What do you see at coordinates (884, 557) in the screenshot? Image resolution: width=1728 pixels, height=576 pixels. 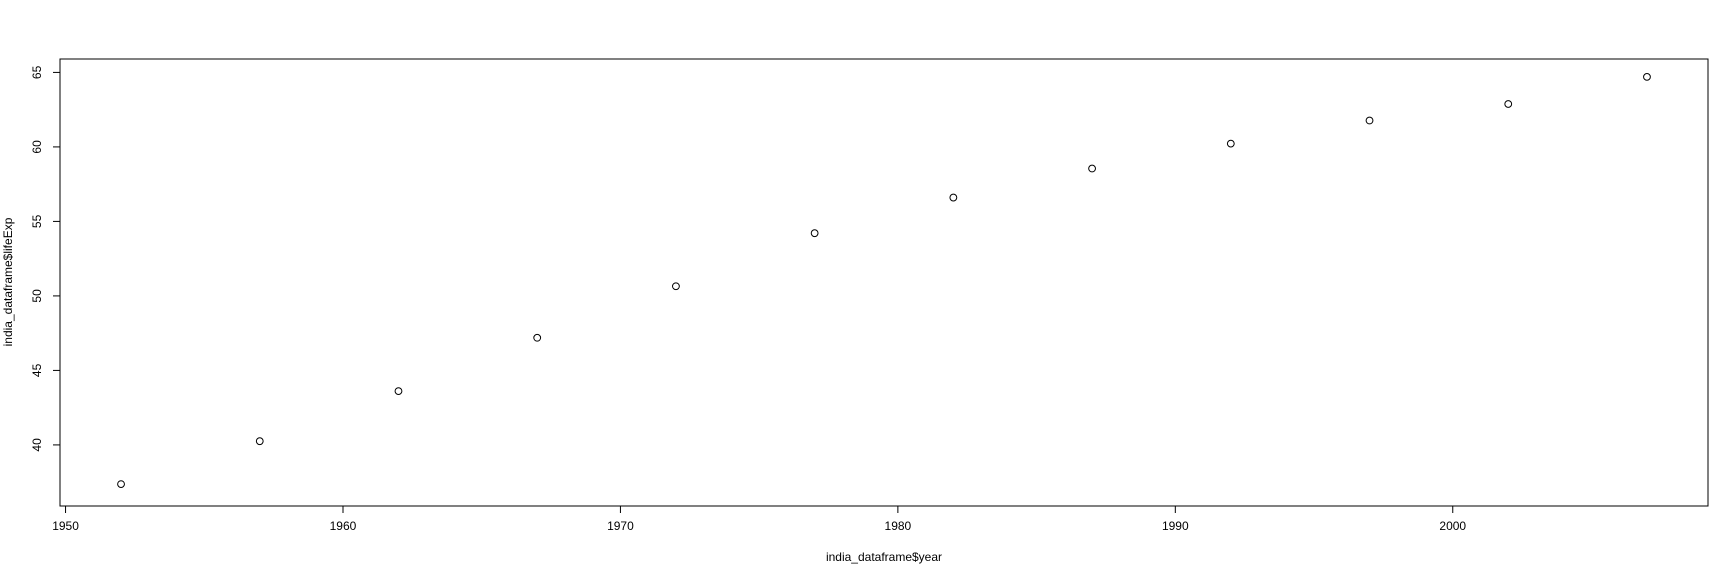 I see `x-axis-title: india_dataframe$year` at bounding box center [884, 557].